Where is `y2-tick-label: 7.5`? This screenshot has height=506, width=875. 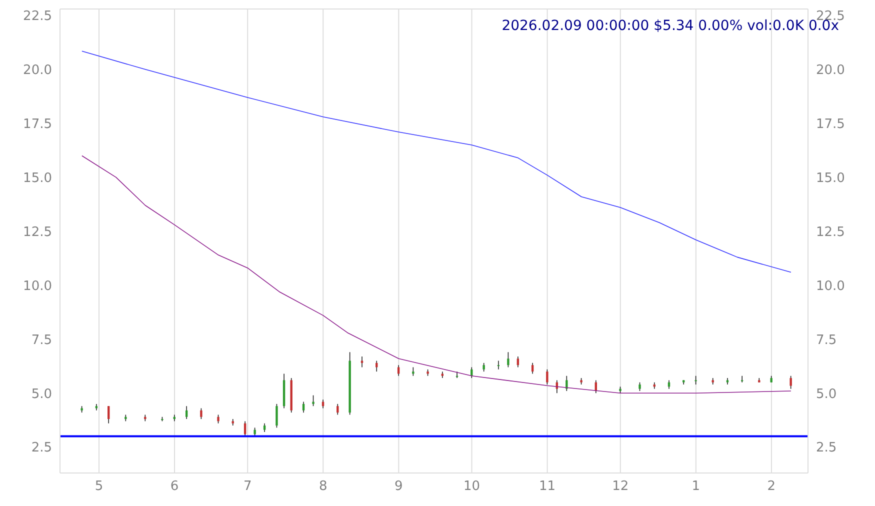
y2-tick-label: 7.5 is located at coordinates (826, 340).